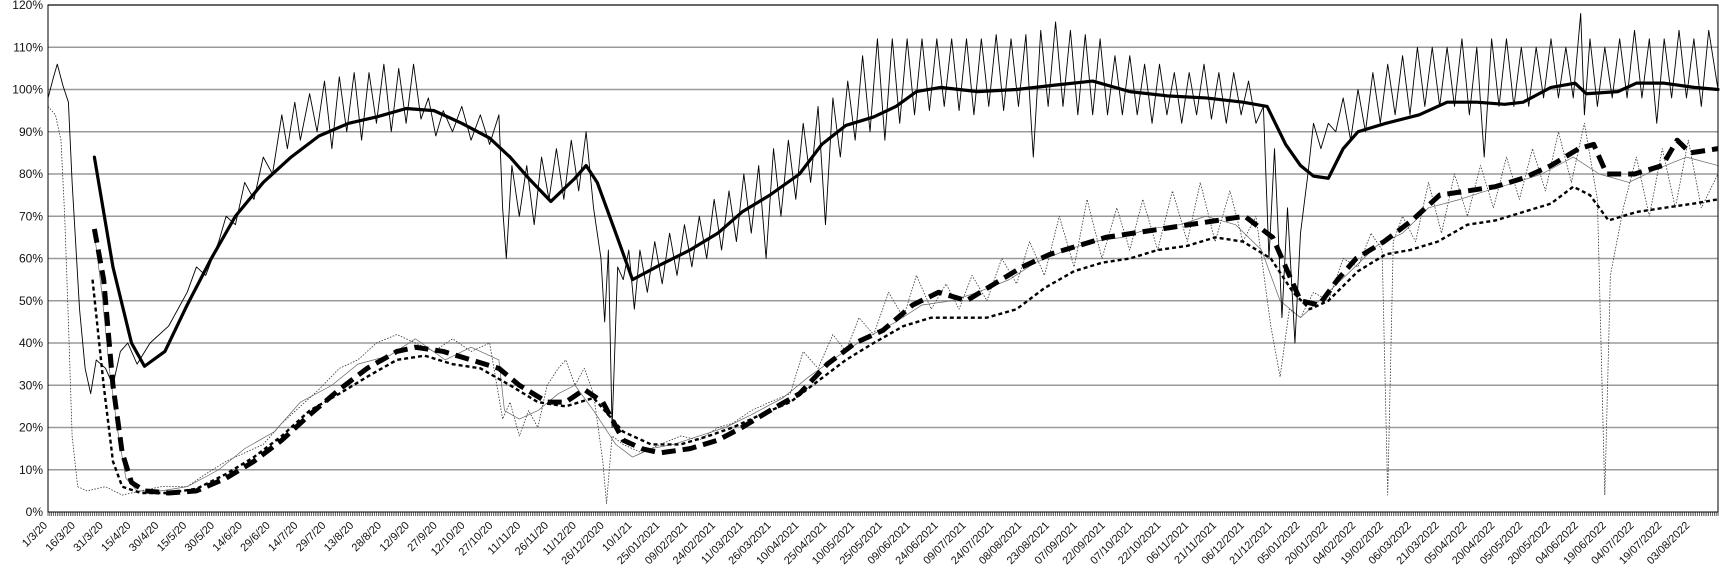  I want to click on y-tick-label: 90%, so click(31, 132).